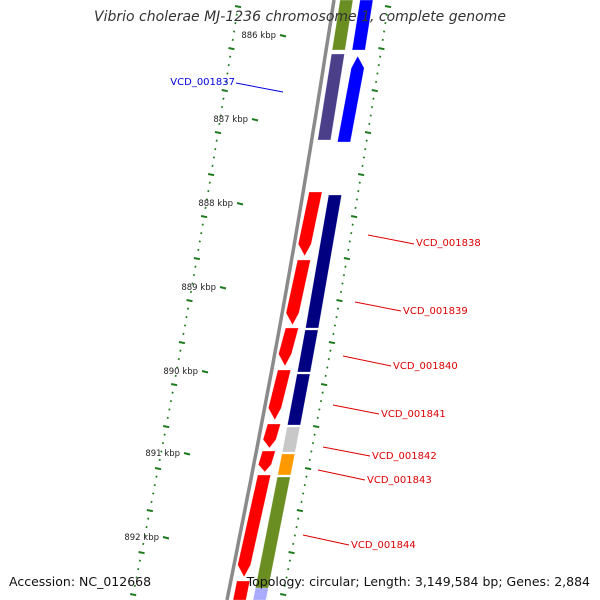 Image resolution: width=600 pixels, height=600 pixels. What do you see at coordinates (298, 292) in the screenshot?
I see `gene-feature-vcd-001839-cds` at bounding box center [298, 292].